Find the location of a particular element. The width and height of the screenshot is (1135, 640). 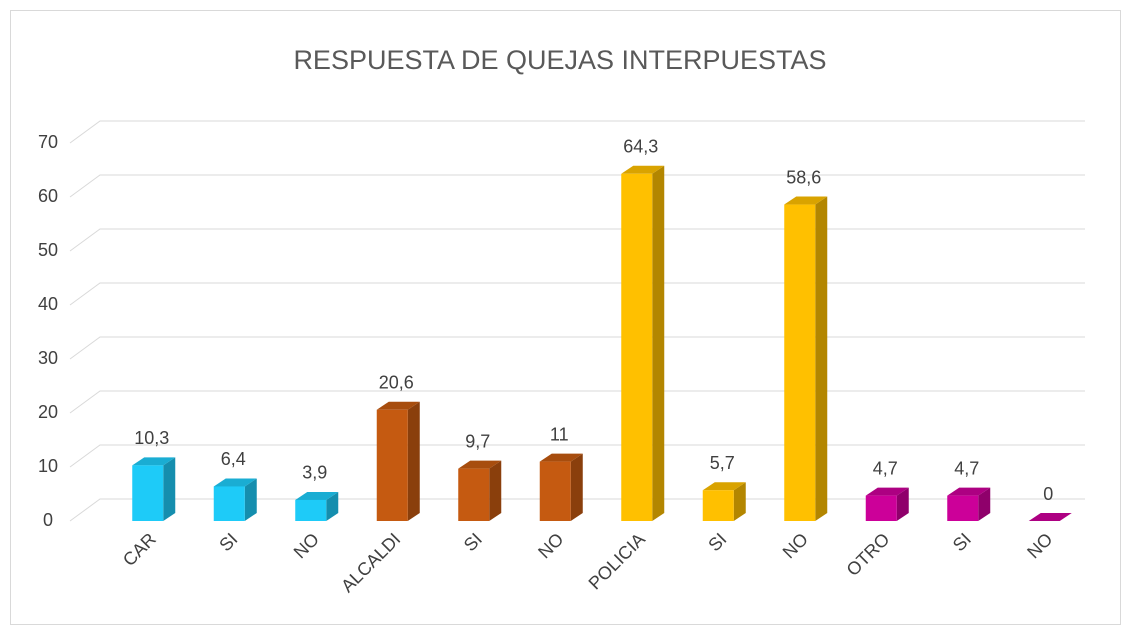

chart-title: RESPUESTA DE QUEJAS INTERPUESTAS is located at coordinates (559, 60).